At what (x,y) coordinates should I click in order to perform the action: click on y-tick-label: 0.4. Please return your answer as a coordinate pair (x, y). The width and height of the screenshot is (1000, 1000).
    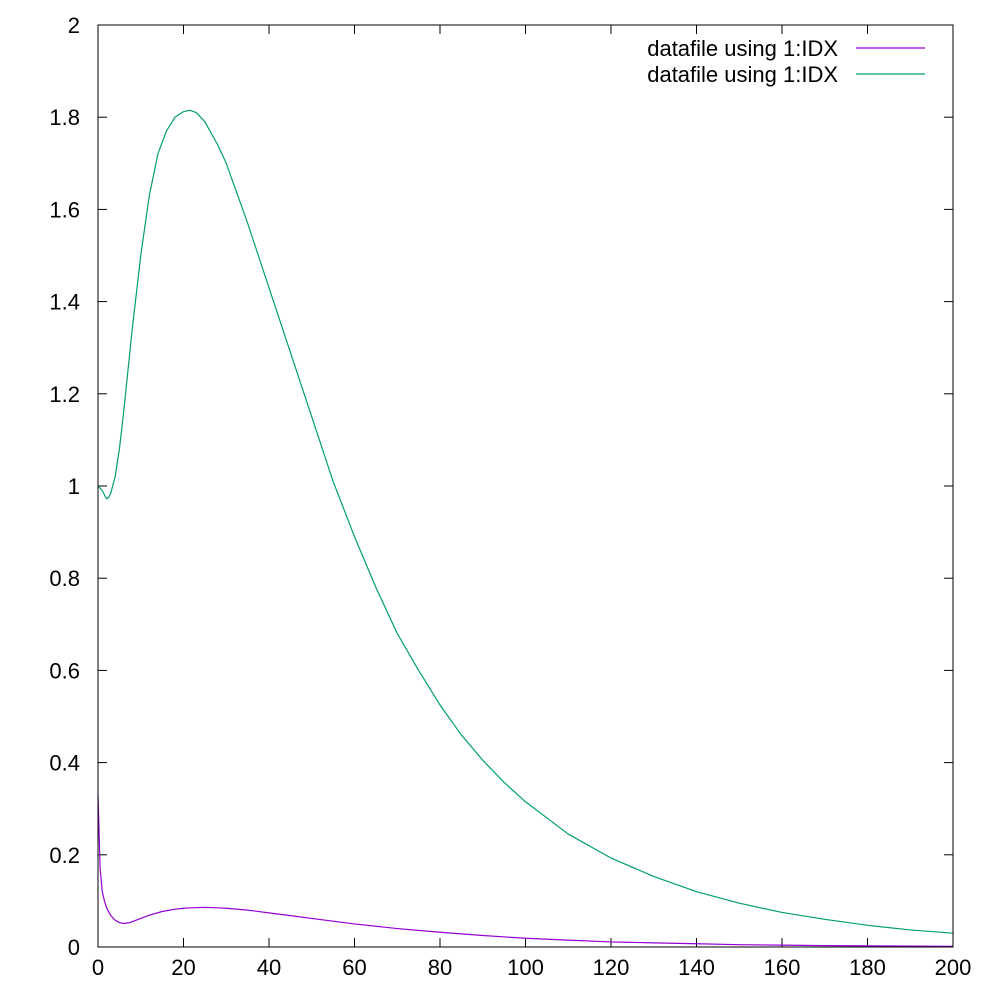
    Looking at the image, I should click on (64, 763).